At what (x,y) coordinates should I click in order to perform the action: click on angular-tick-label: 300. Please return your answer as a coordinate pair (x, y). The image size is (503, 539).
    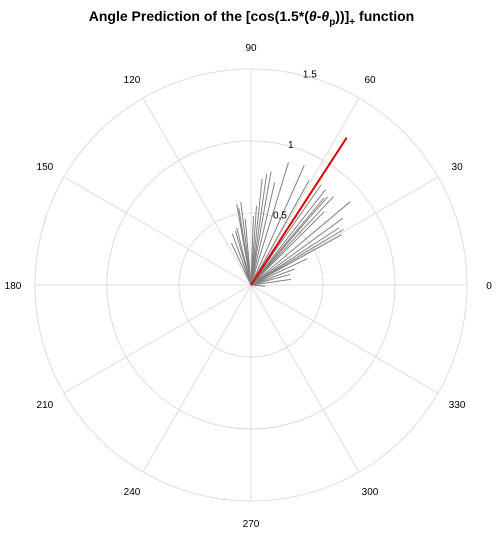
    Looking at the image, I should click on (370, 492).